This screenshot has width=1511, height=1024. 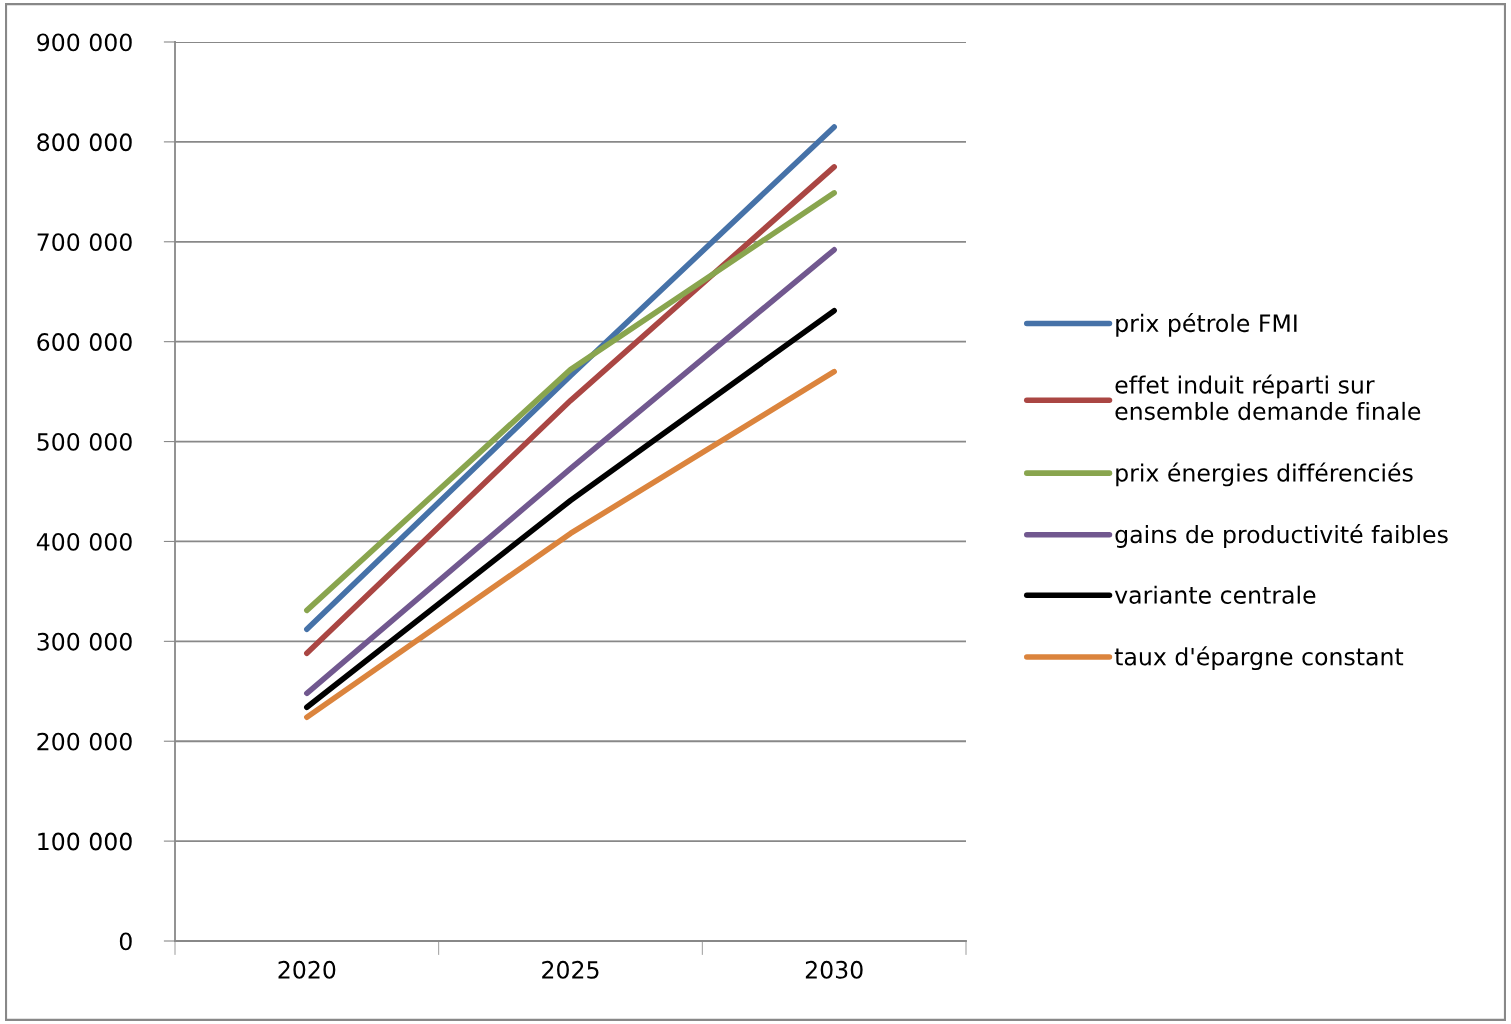 What do you see at coordinates (1215, 594) in the screenshot?
I see `legend-label: variante centrale` at bounding box center [1215, 594].